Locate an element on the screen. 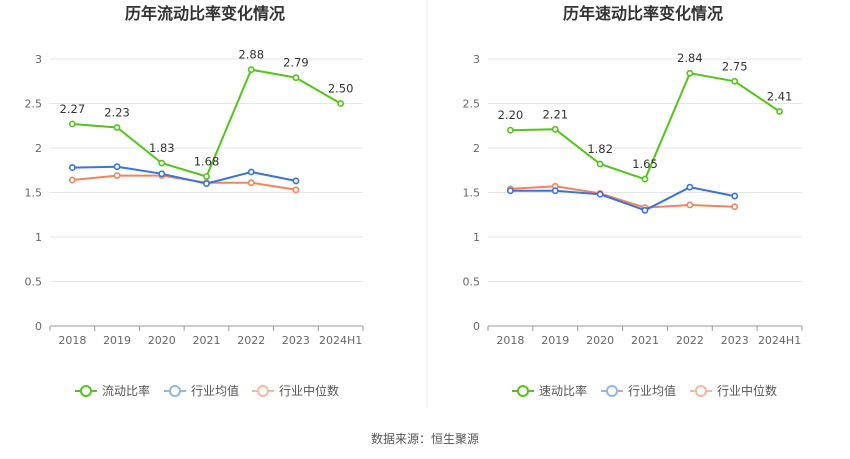 This screenshot has height=459, width=850. data-label: 2.75 is located at coordinates (735, 66).